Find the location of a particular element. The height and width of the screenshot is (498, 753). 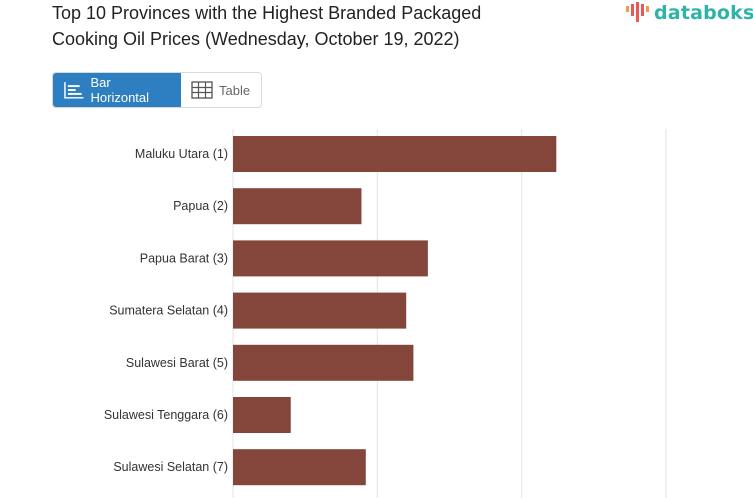

category-label: Sulawesi Tenggara (6) is located at coordinates (166, 415).